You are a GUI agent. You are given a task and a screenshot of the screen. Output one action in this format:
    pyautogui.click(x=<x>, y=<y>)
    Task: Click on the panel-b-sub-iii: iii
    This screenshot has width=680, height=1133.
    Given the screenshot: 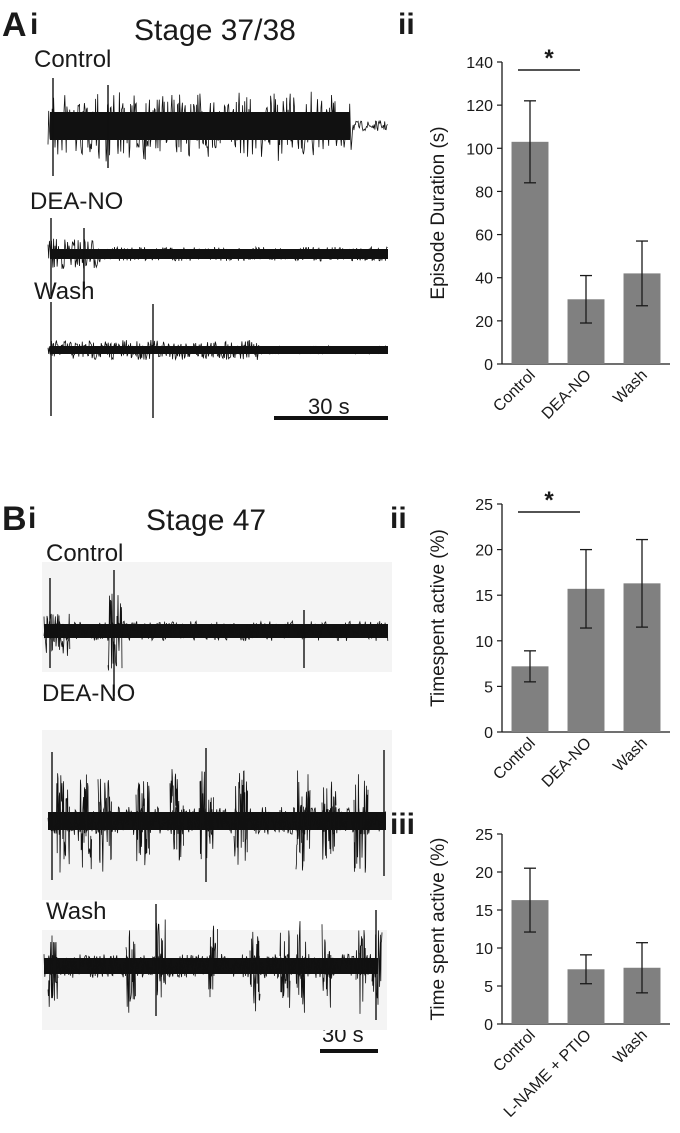 What is the action you would take?
    pyautogui.click(x=403, y=824)
    